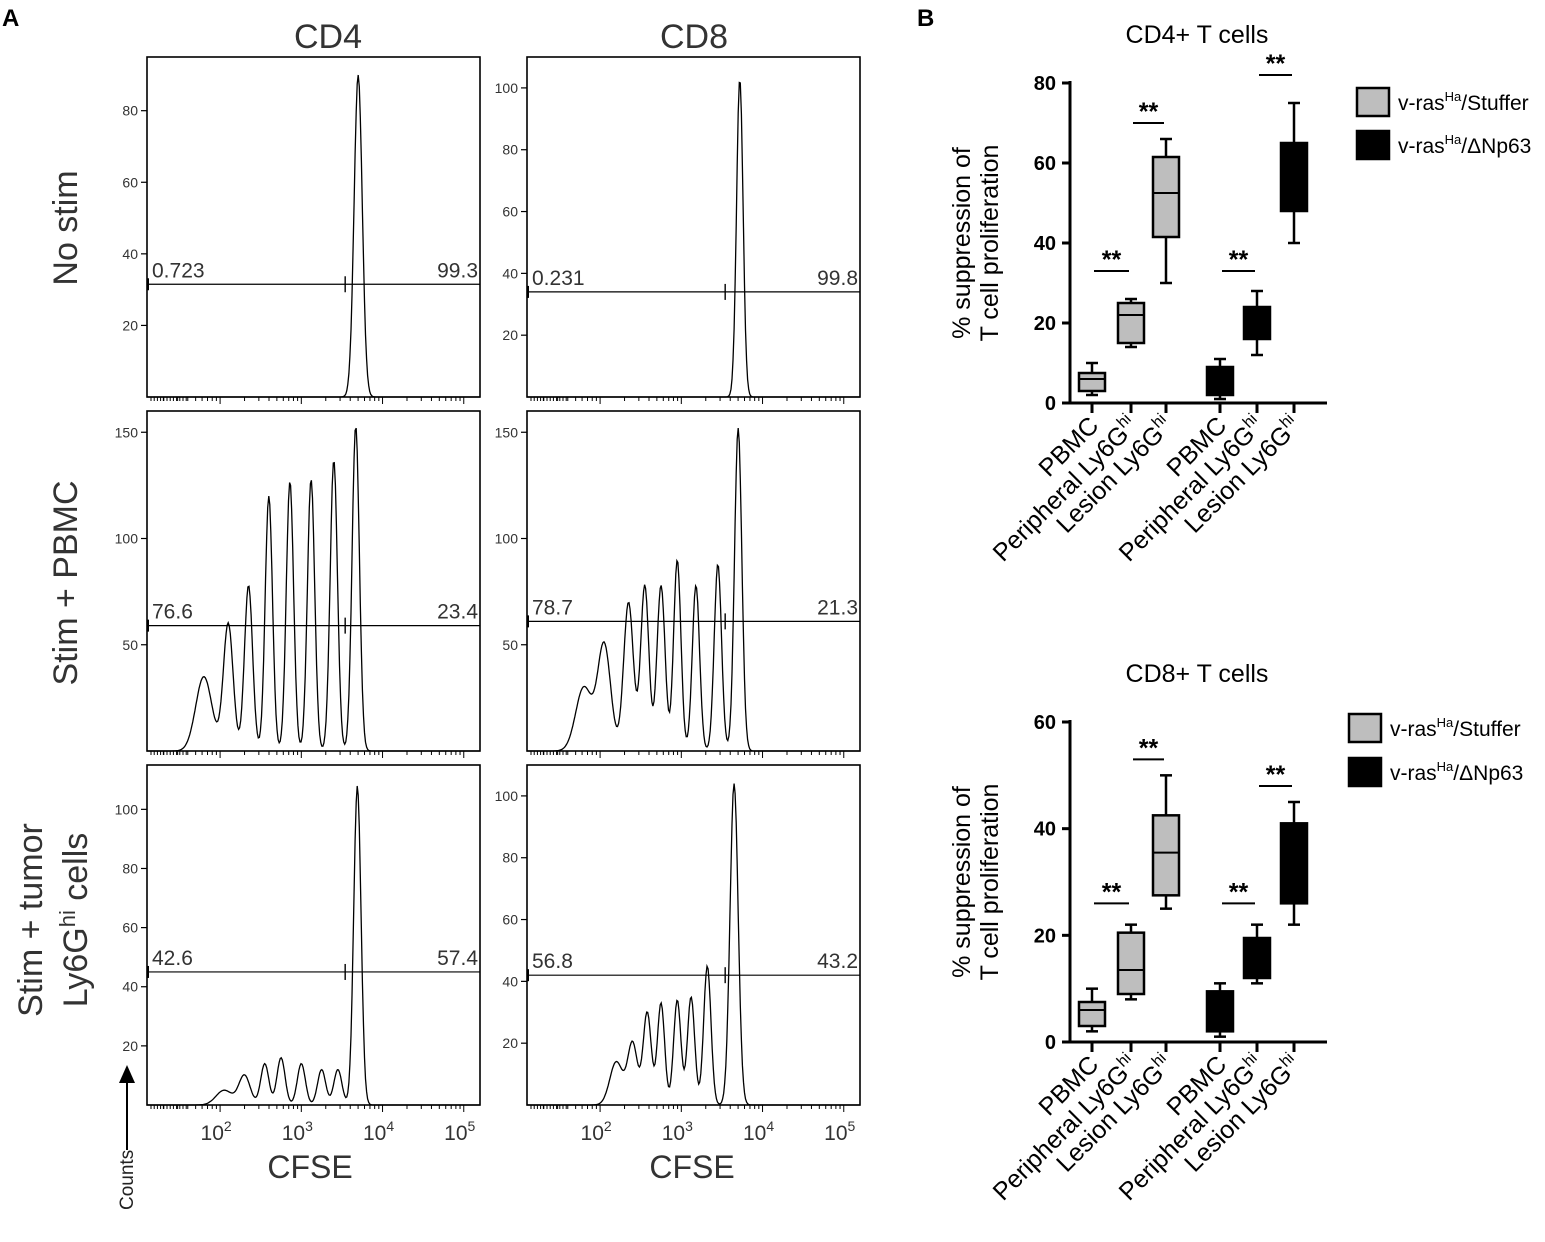  What do you see at coordinates (390, 1126) in the screenshot?
I see `x-tick-exp: 4` at bounding box center [390, 1126].